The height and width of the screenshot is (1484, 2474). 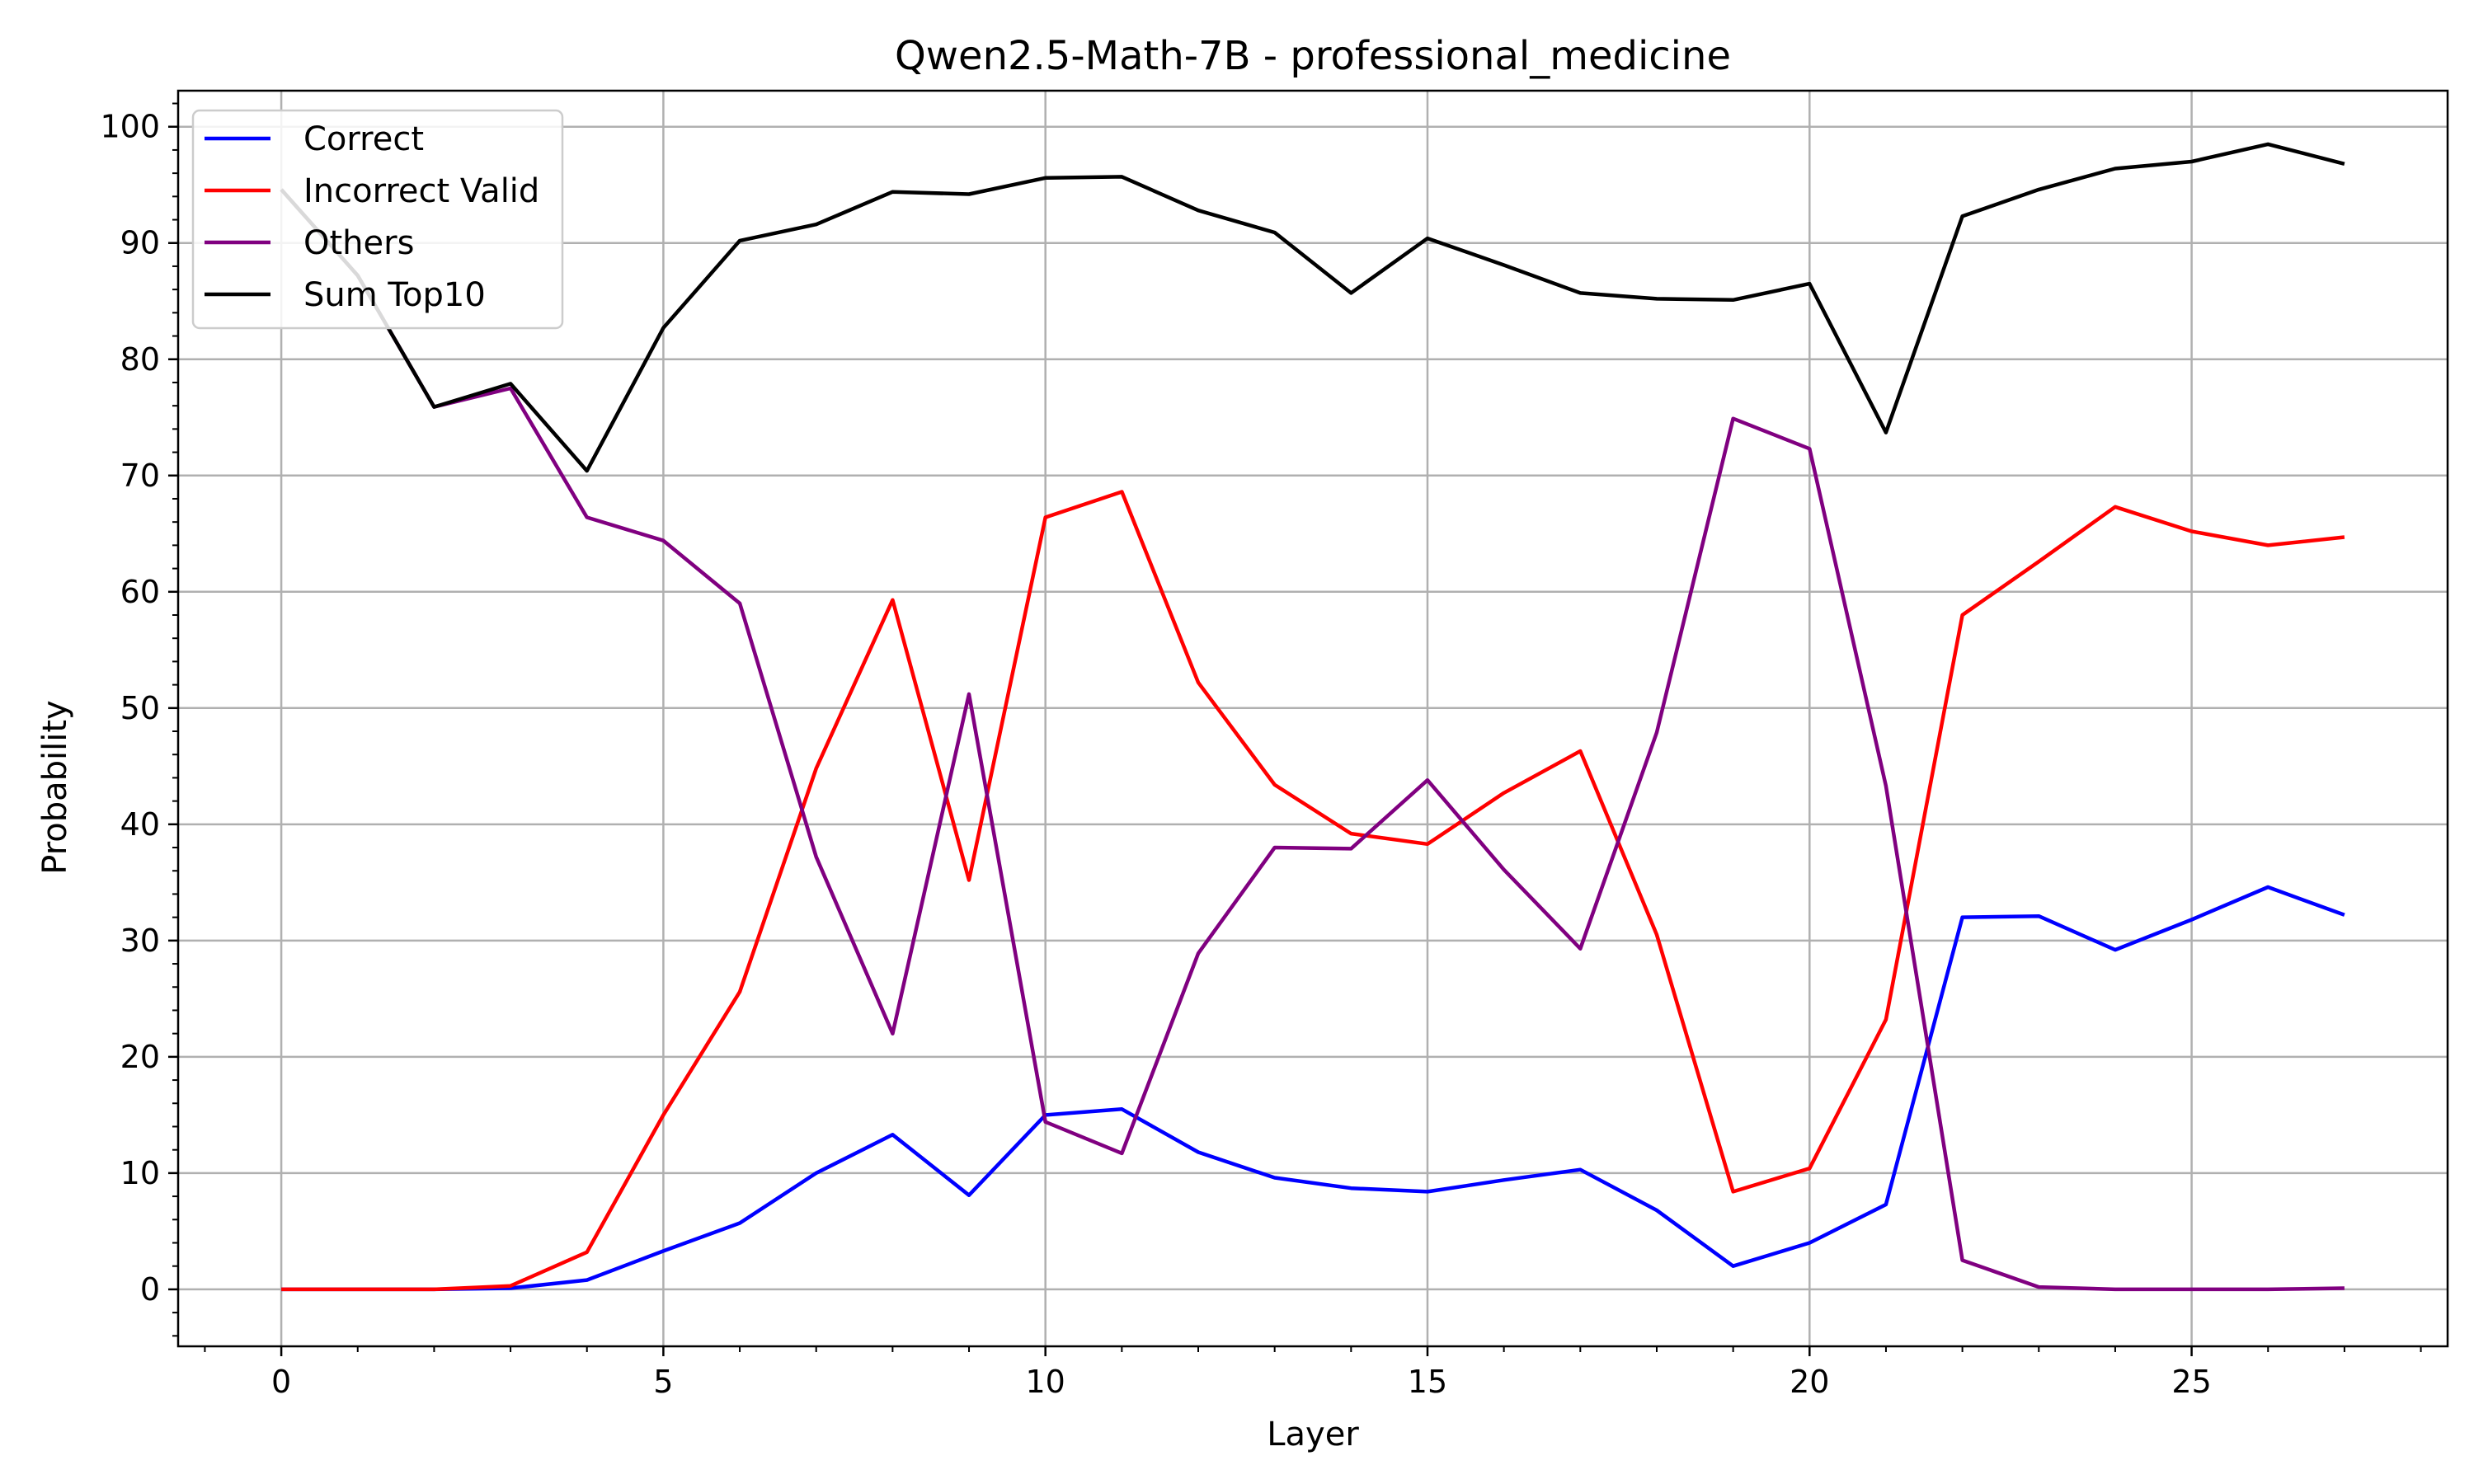 I want to click on y-tick-label: 10, so click(x=140, y=1173).